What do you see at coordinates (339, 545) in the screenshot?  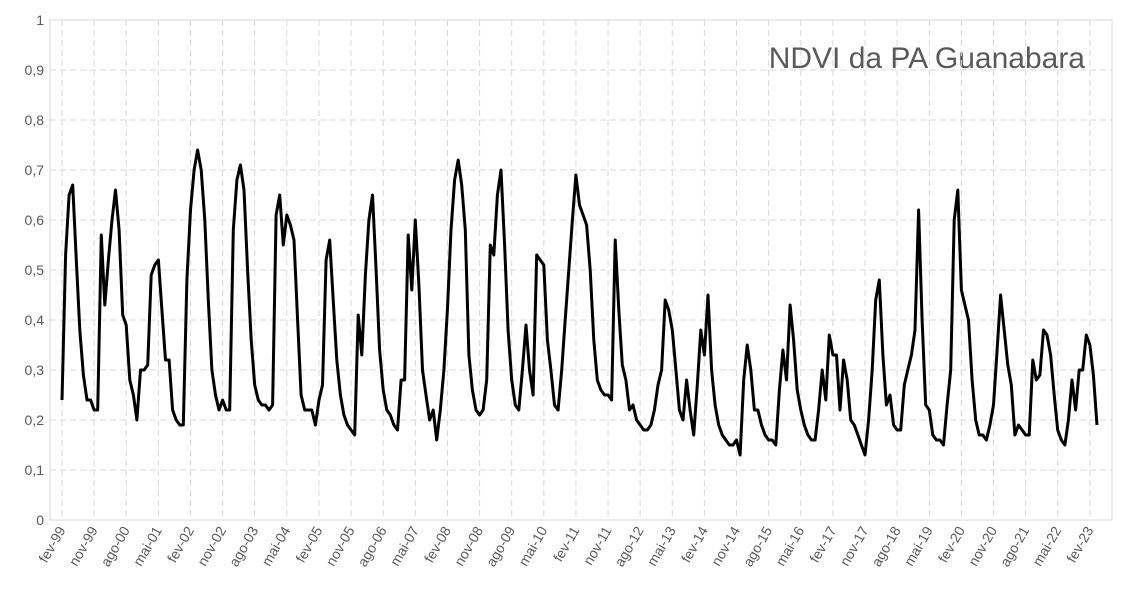 I see `x-tick-label: nov-05` at bounding box center [339, 545].